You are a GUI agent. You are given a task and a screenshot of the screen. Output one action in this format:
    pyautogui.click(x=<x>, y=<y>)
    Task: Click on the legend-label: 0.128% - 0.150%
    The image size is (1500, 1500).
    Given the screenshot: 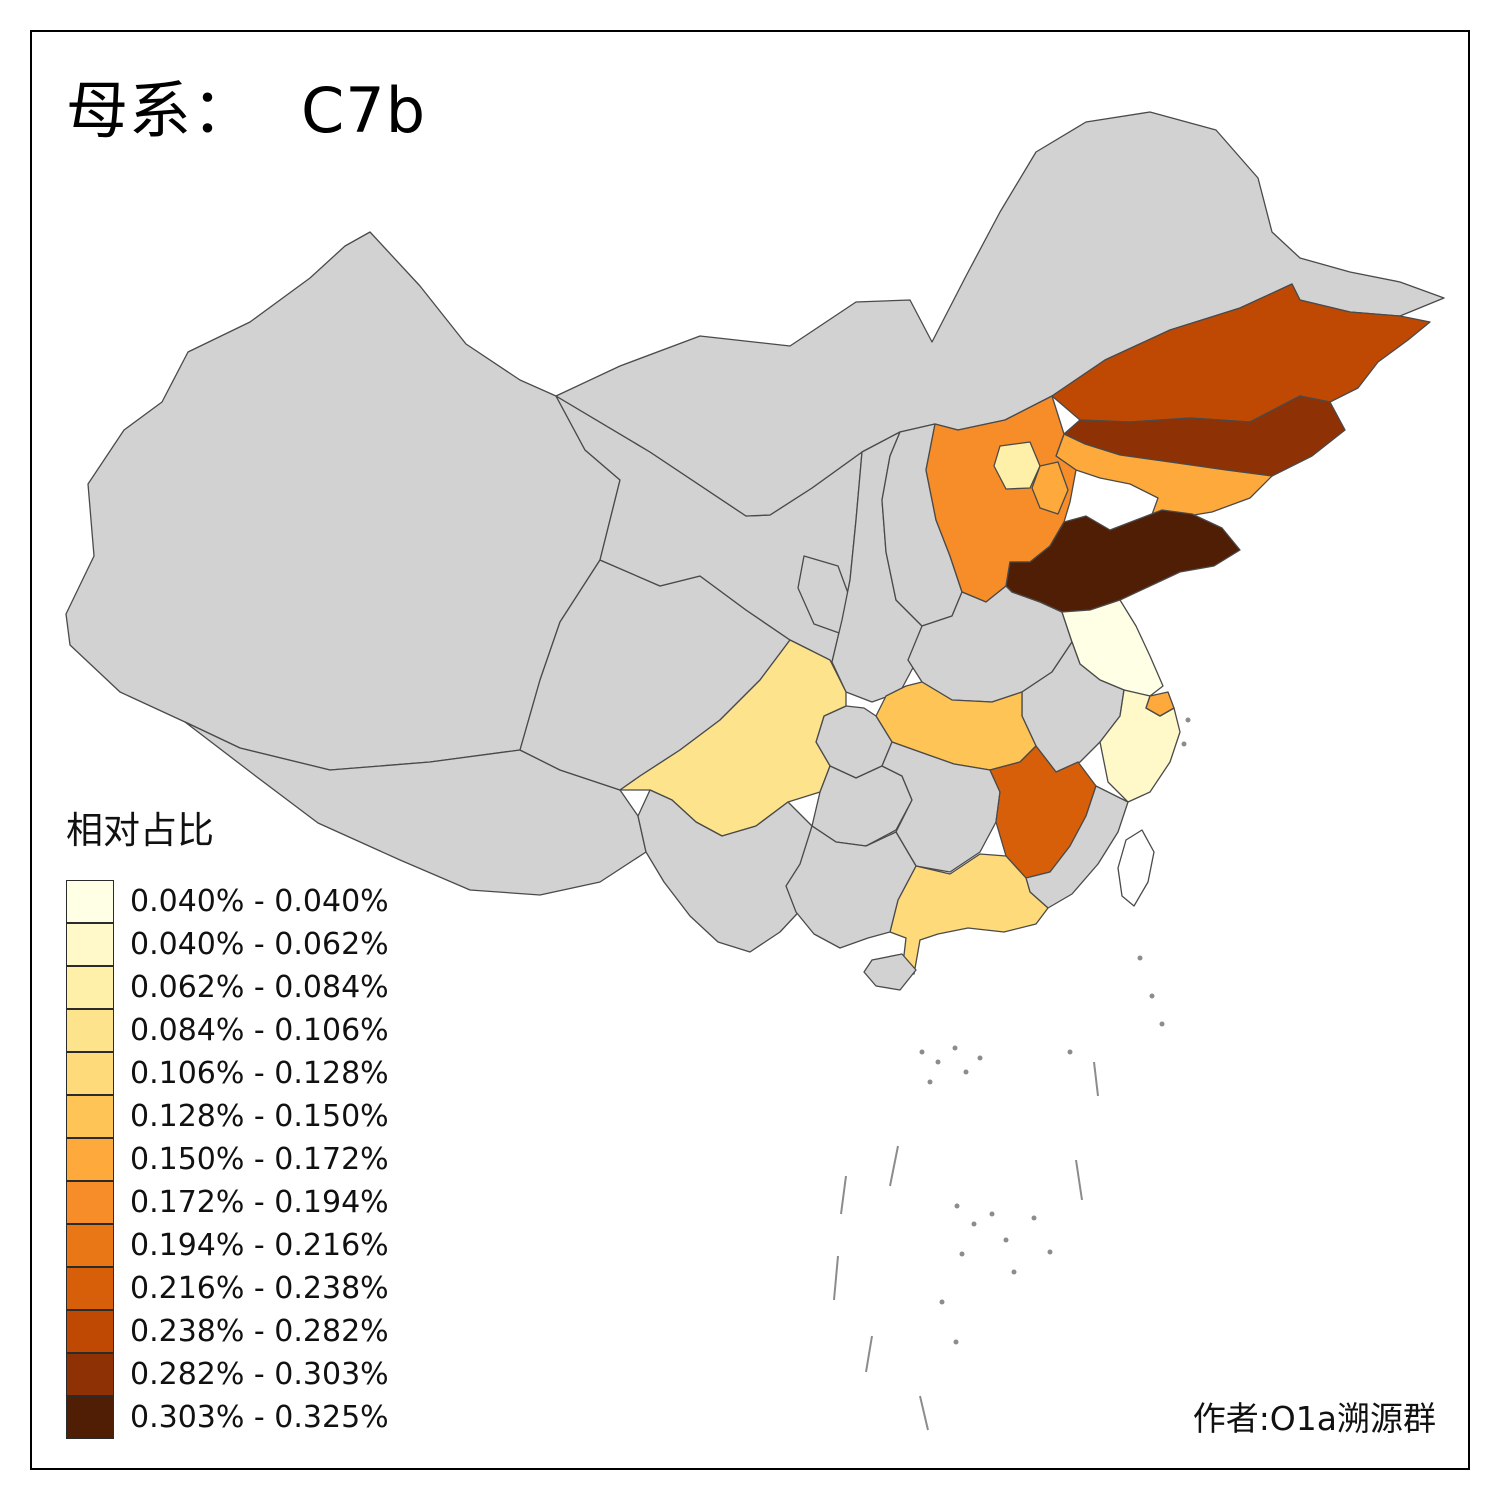 What is the action you would take?
    pyautogui.click(x=259, y=1116)
    